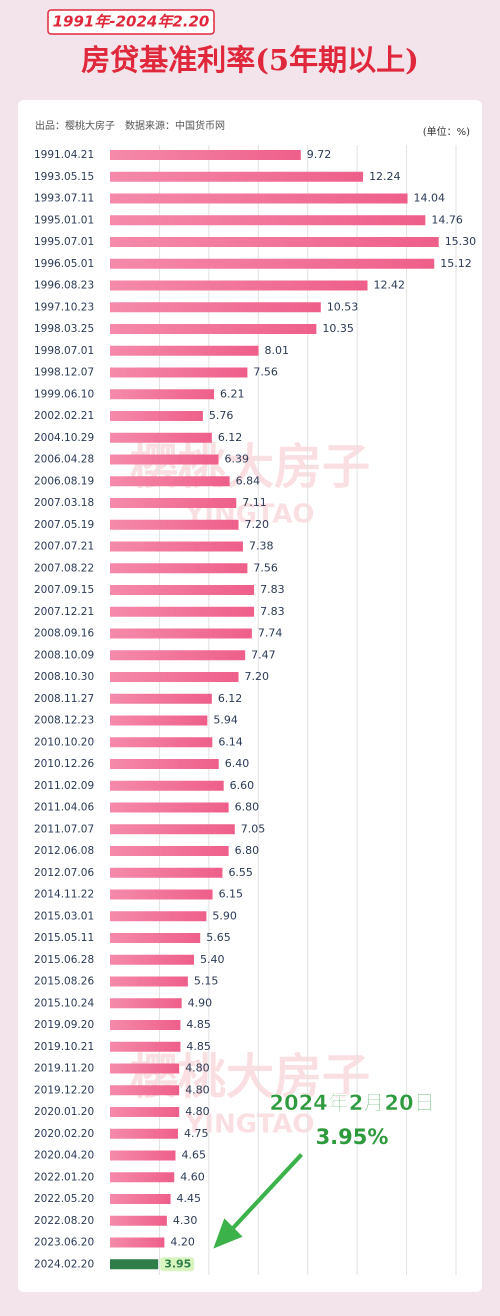  I want to click on y-tick-label: 2015.06.28, so click(64, 960).